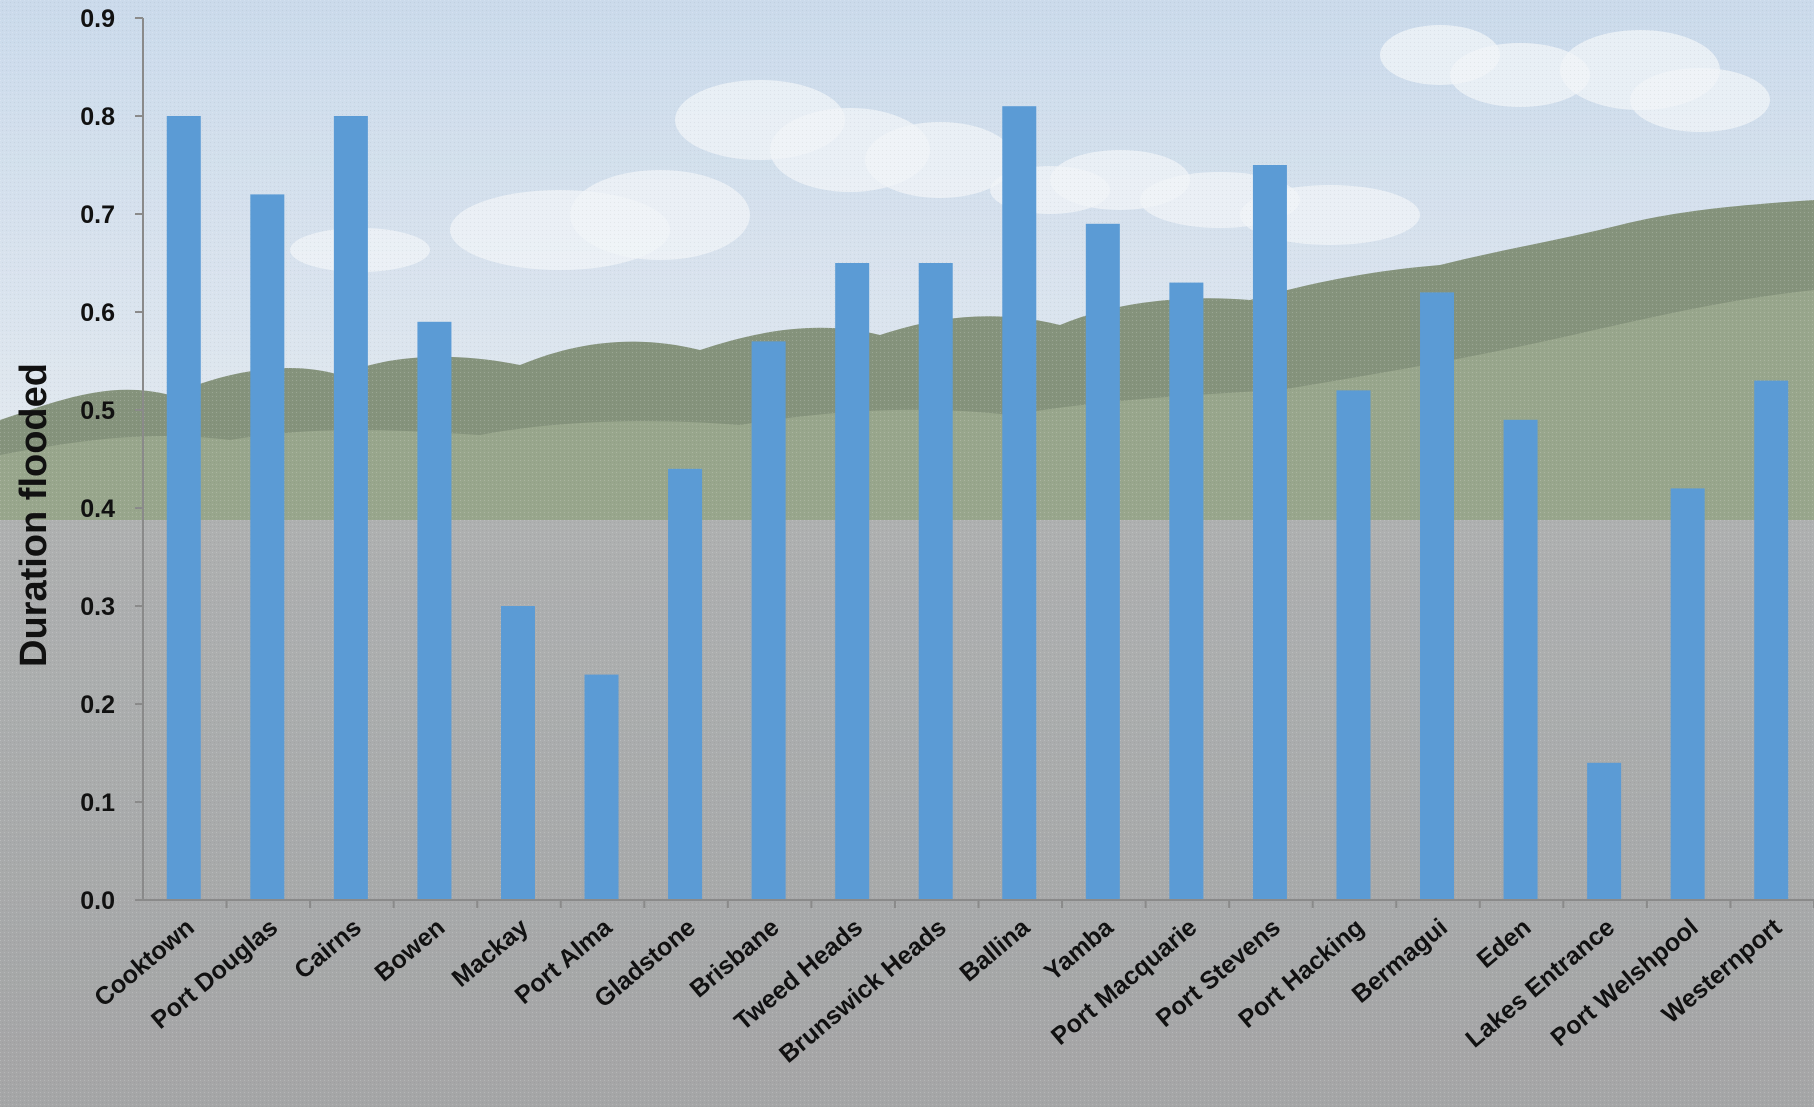  I want to click on bar-bowen, so click(434, 610).